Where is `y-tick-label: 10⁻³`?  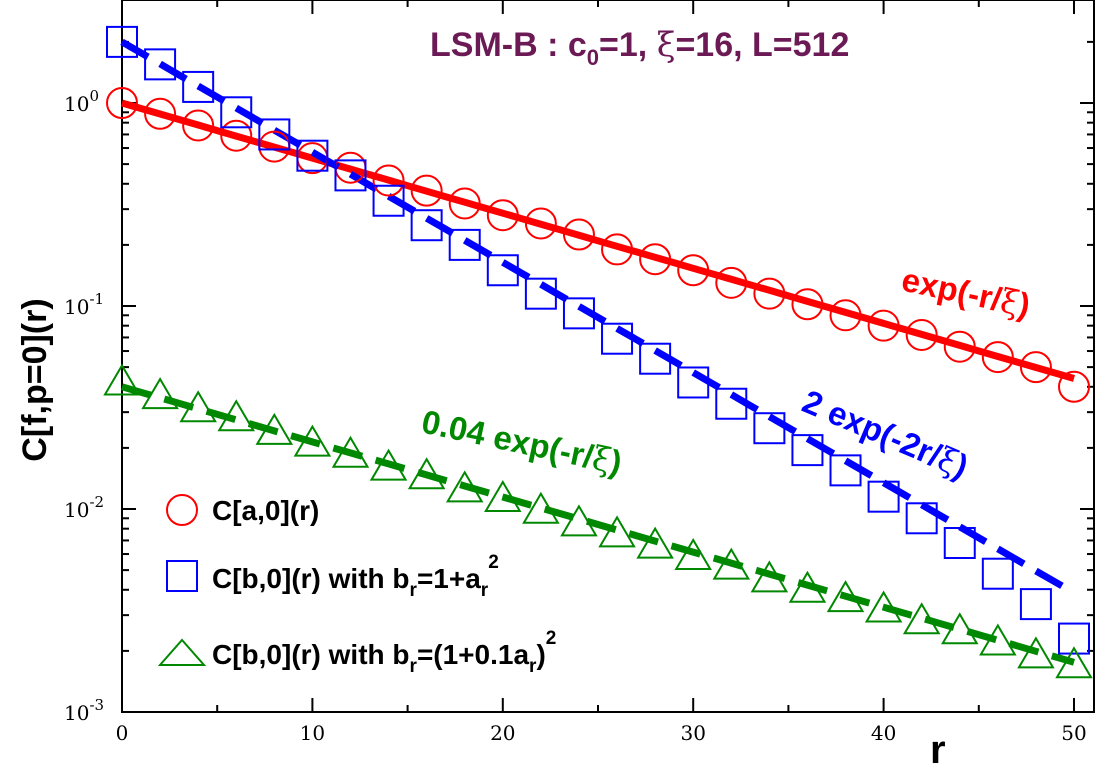
y-tick-label: 10⁻³ is located at coordinates (84, 710).